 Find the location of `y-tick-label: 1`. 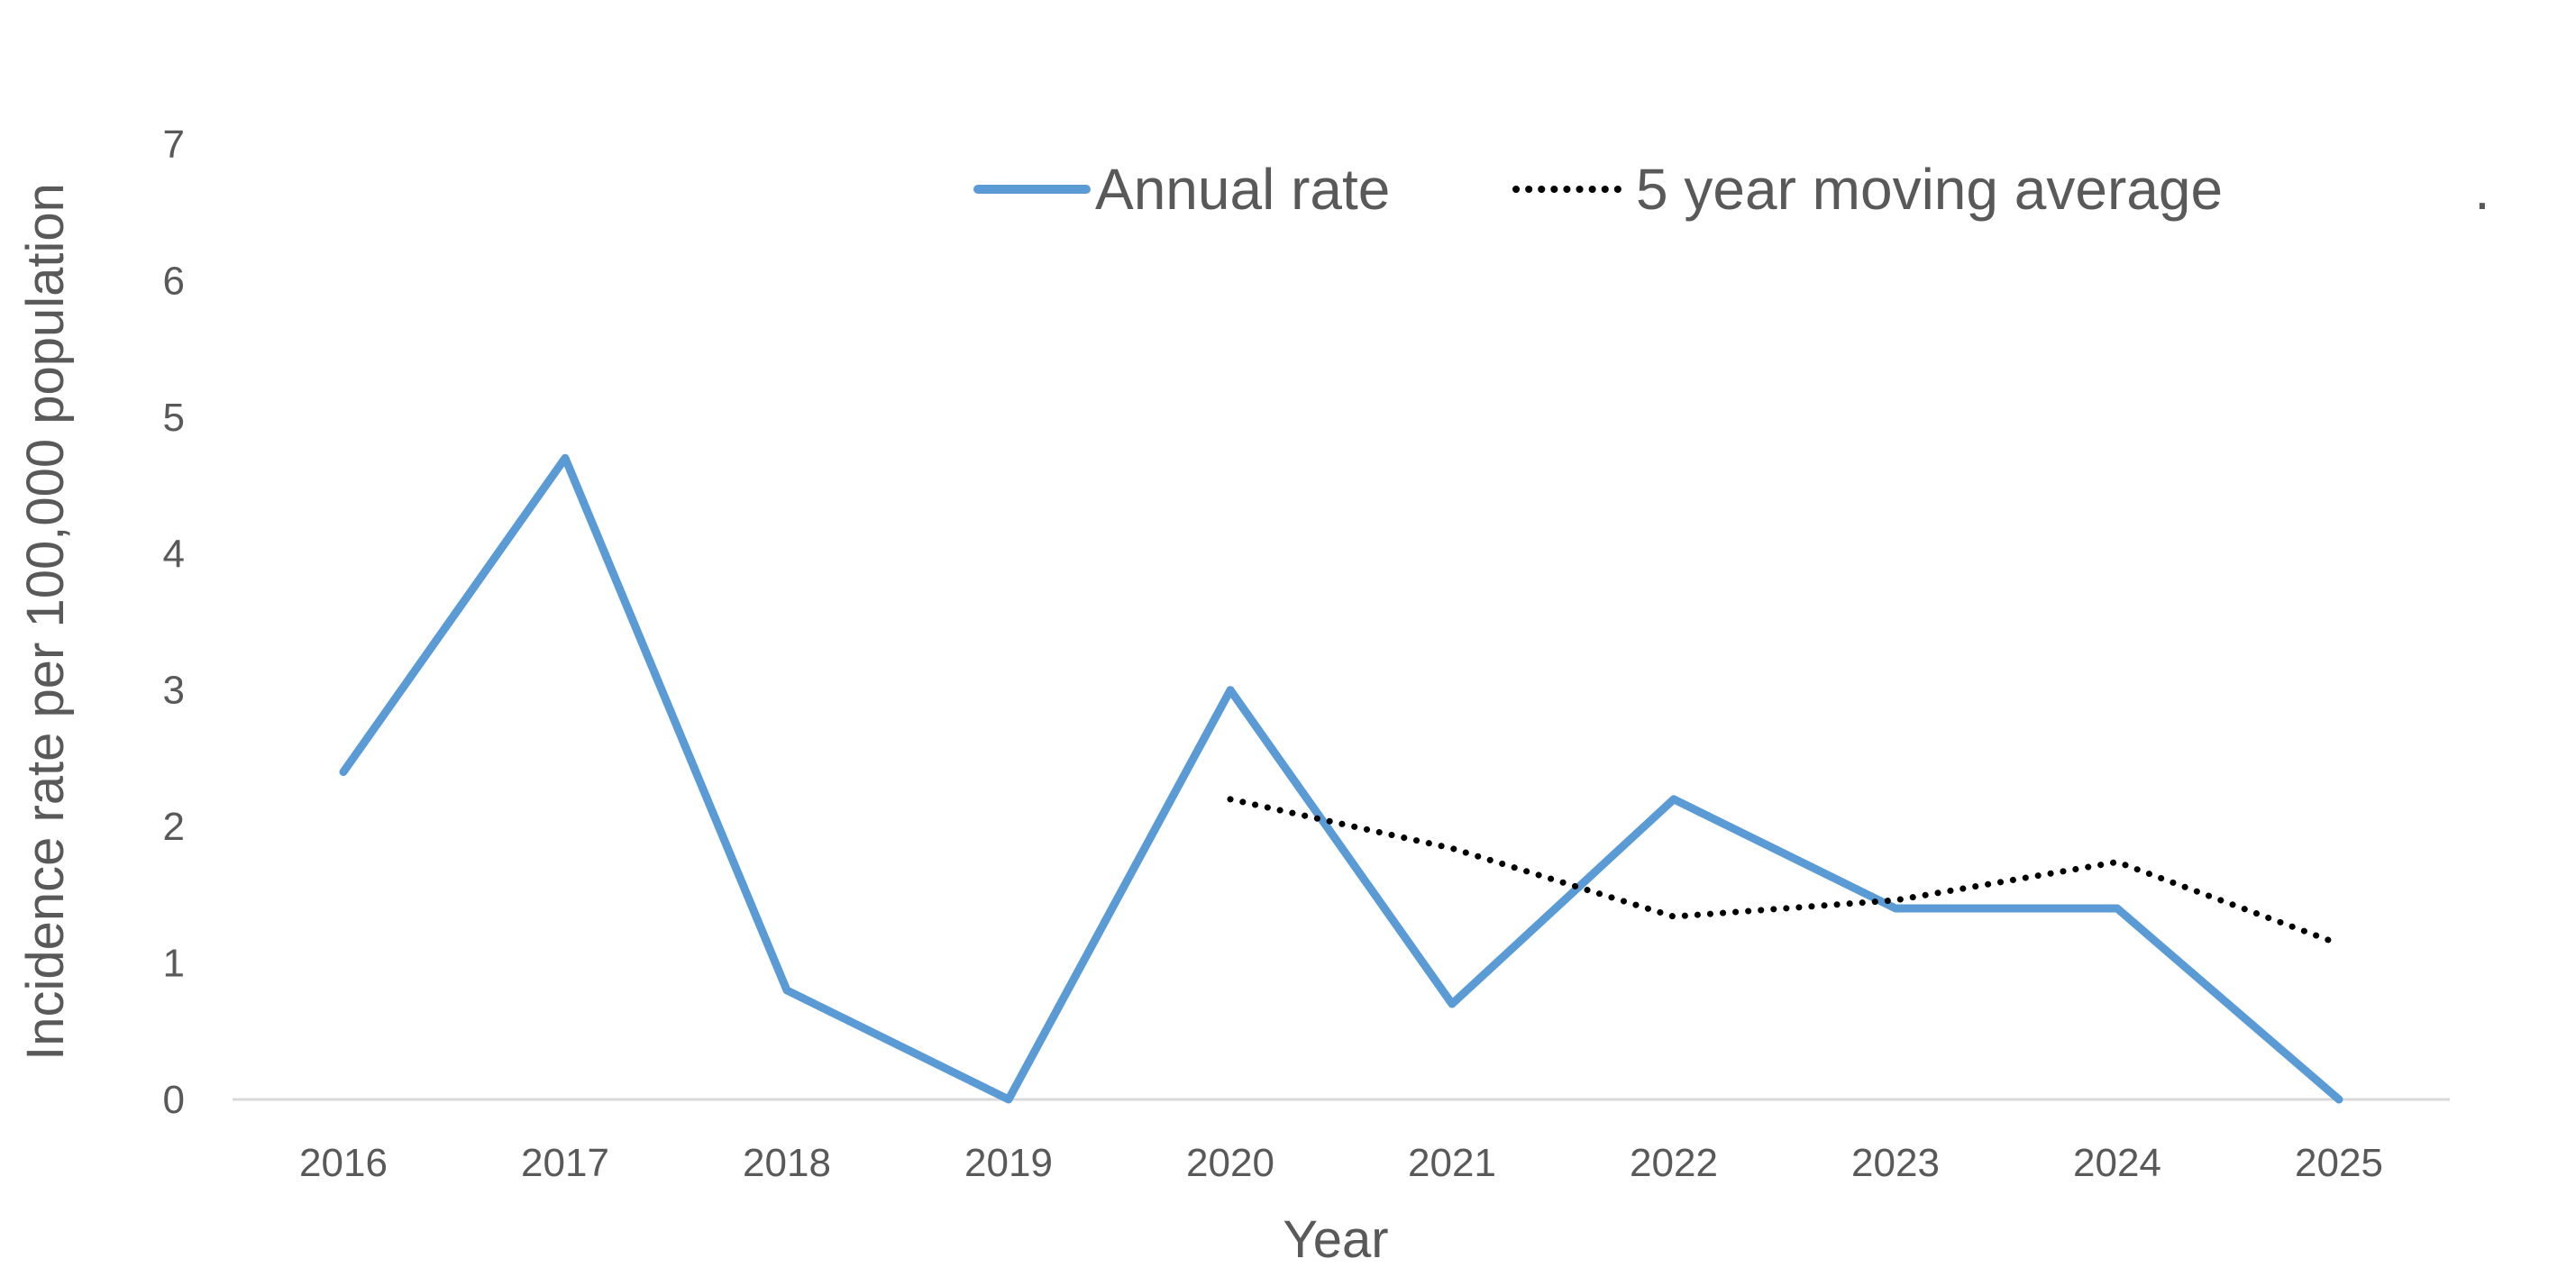

y-tick-label: 1 is located at coordinates (174, 964).